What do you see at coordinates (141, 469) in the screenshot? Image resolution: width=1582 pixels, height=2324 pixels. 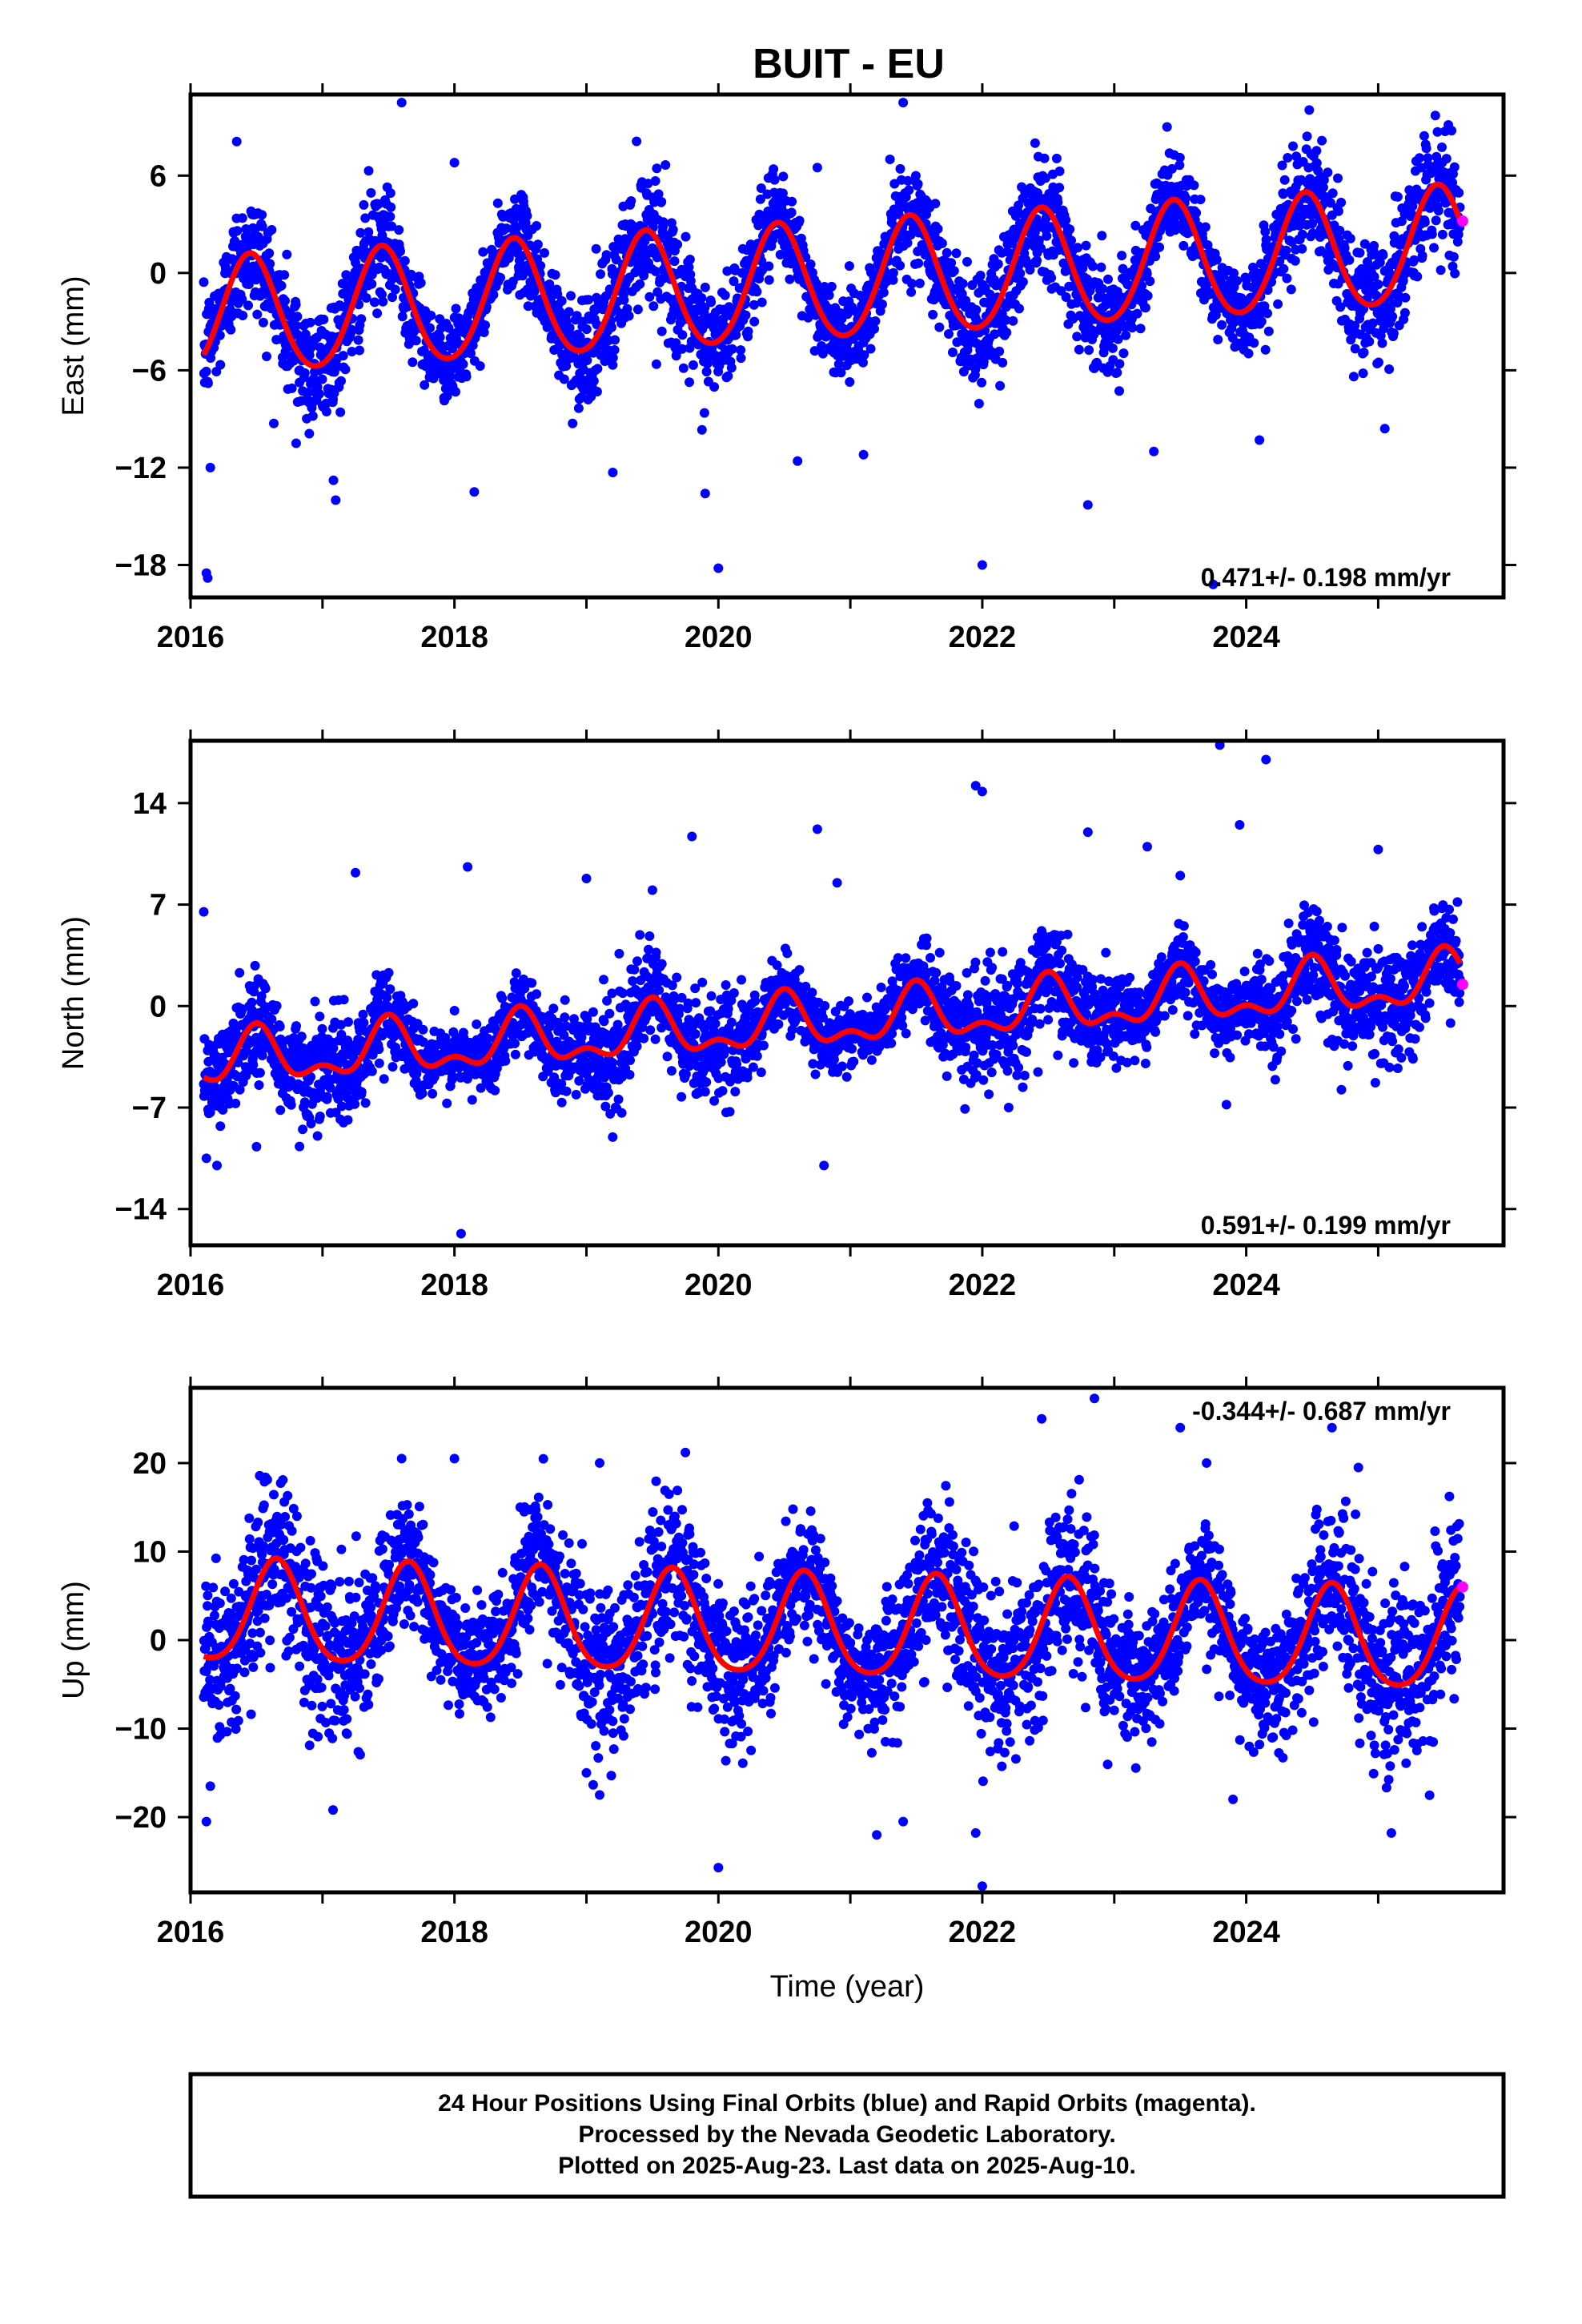 I see `y-tick-label: −12` at bounding box center [141, 469].